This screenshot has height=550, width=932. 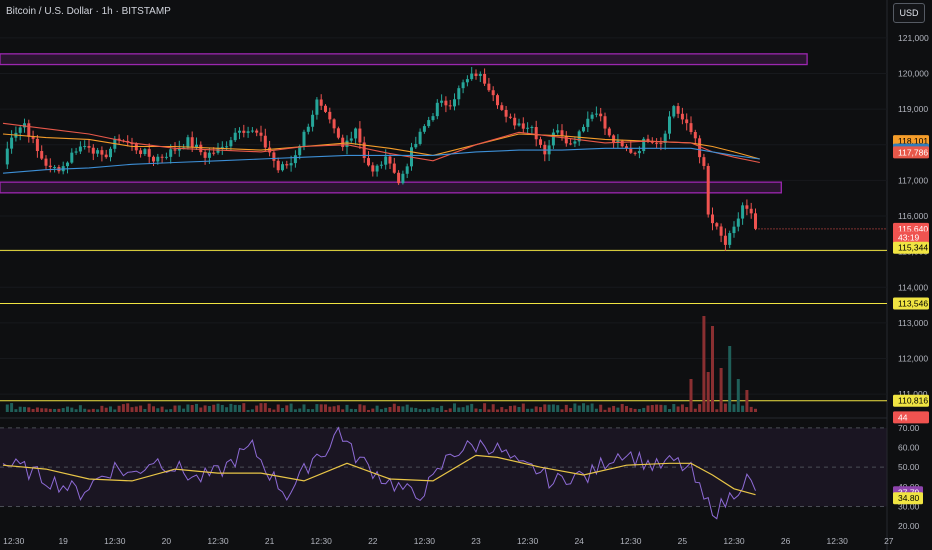 I want to click on time-tick-label: 27, so click(x=889, y=541).